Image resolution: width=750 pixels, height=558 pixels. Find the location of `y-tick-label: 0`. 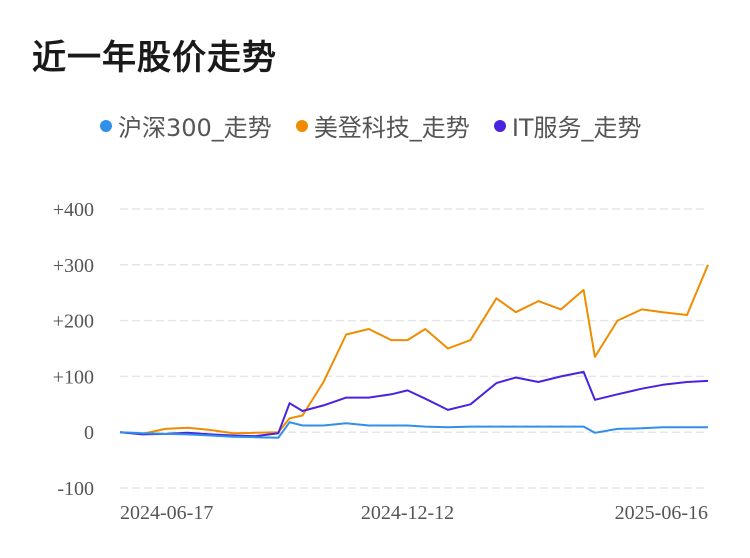

y-tick-label: 0 is located at coordinates (89, 433).